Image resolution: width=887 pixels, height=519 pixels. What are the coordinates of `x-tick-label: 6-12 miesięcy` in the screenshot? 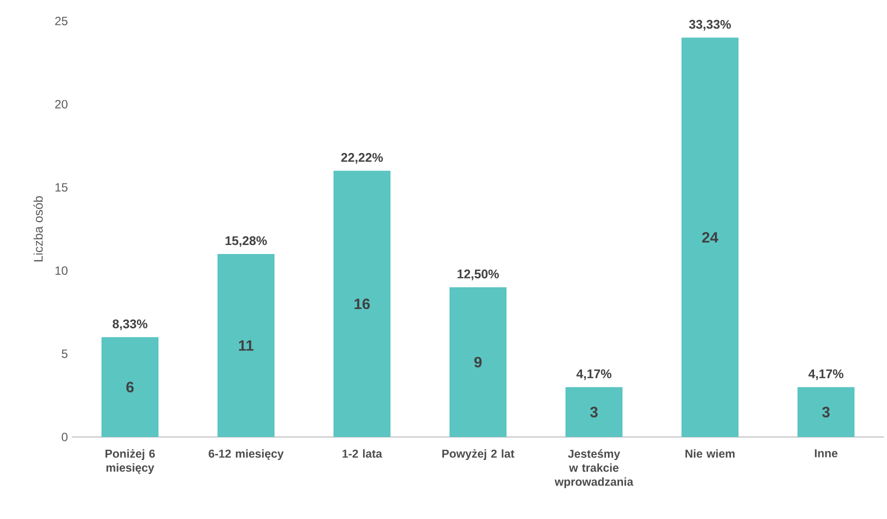 It's located at (246, 454).